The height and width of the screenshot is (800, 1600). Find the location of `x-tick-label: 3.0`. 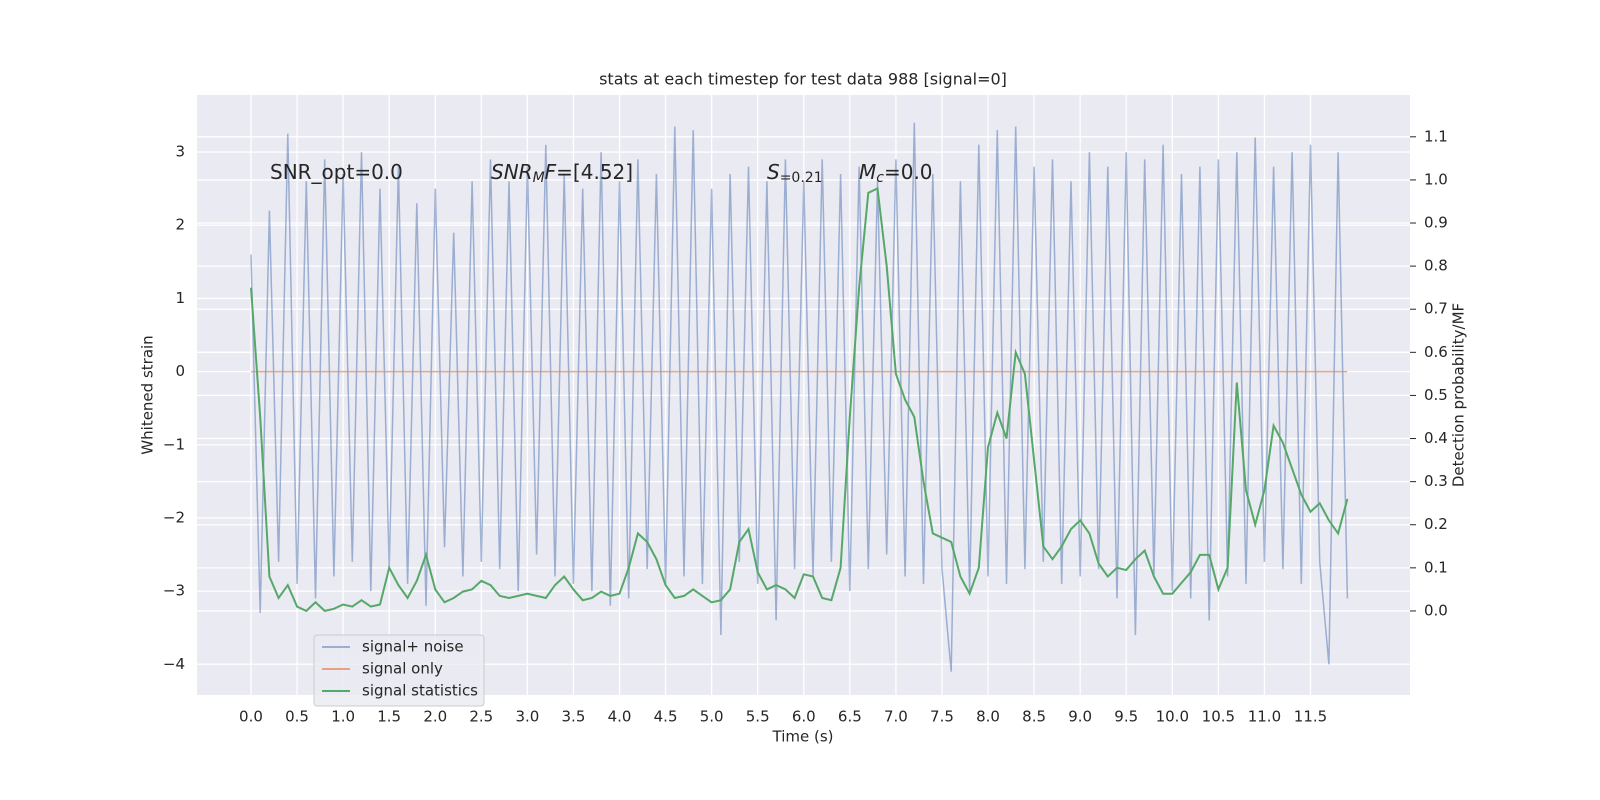

x-tick-label: 3.0 is located at coordinates (527, 717).